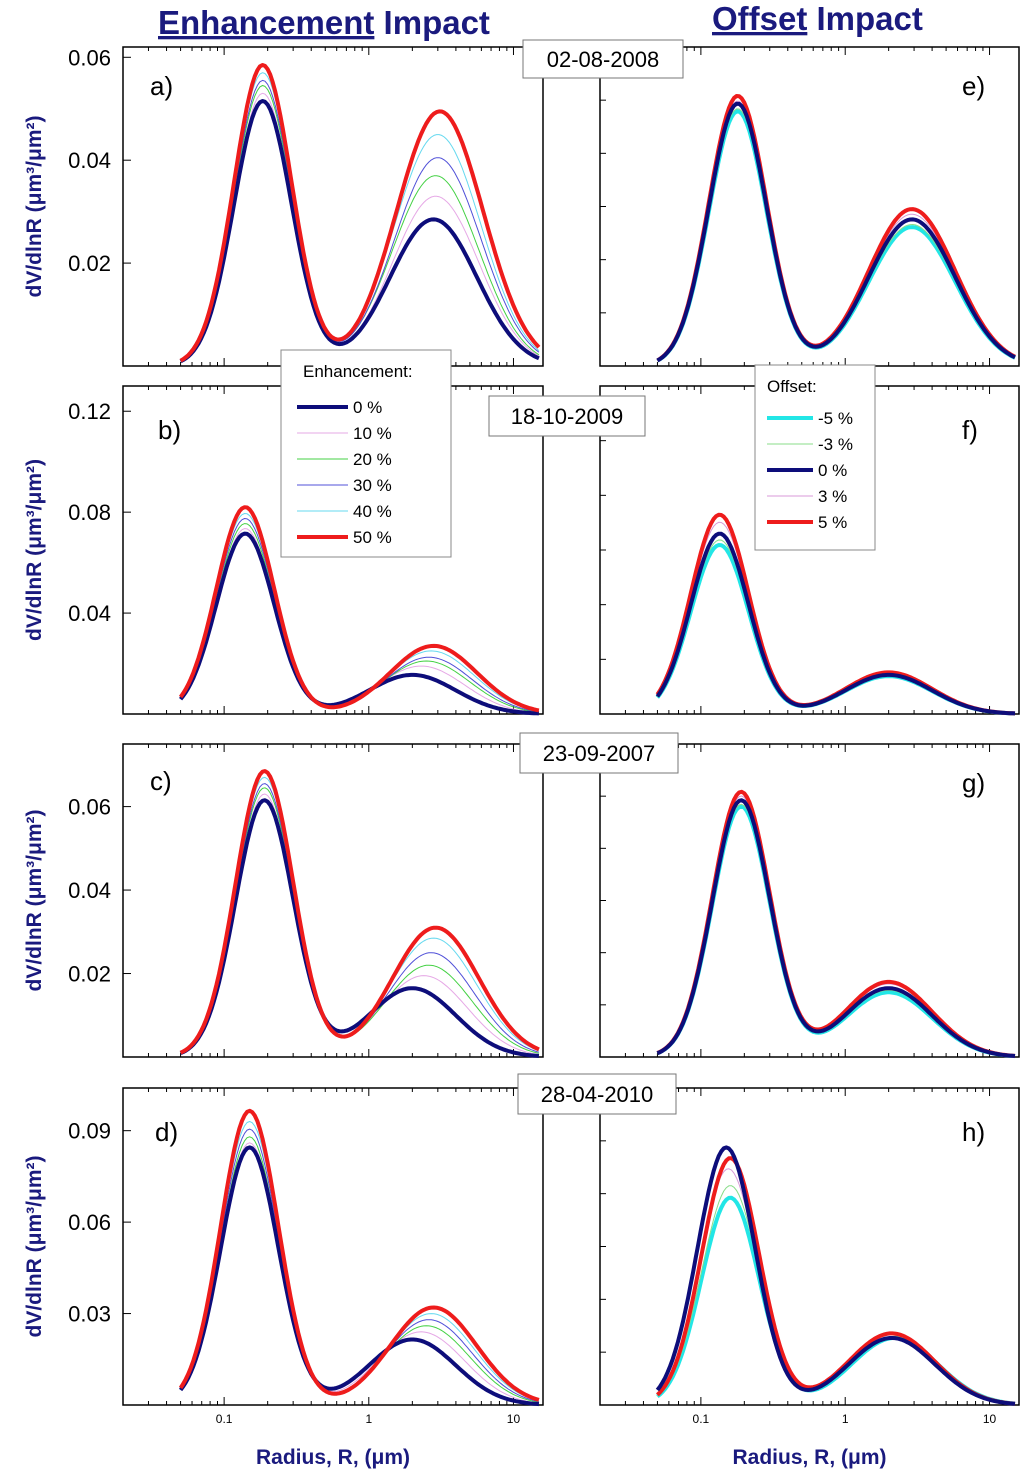 This screenshot has width=1024, height=1474. I want to click on legend-label: -5 %, so click(835, 418).